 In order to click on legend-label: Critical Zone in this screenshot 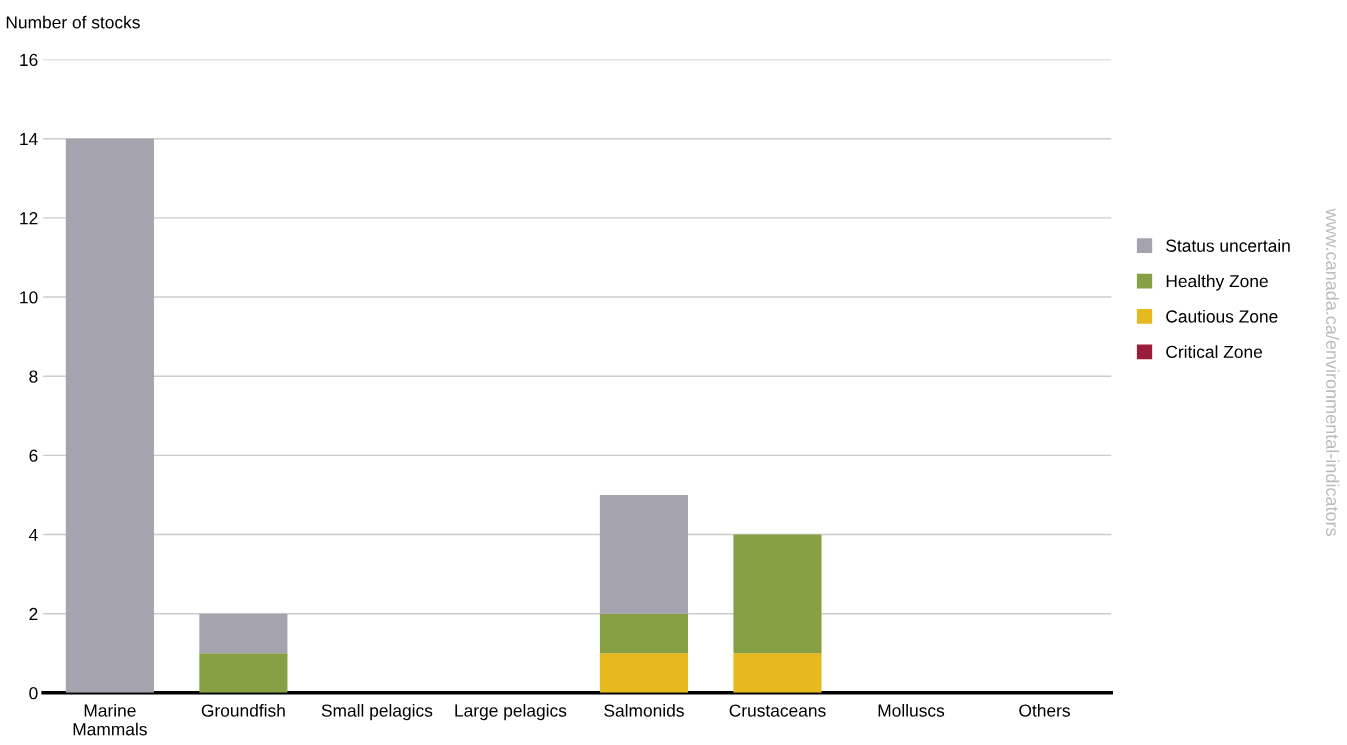, I will do `click(1214, 351)`.